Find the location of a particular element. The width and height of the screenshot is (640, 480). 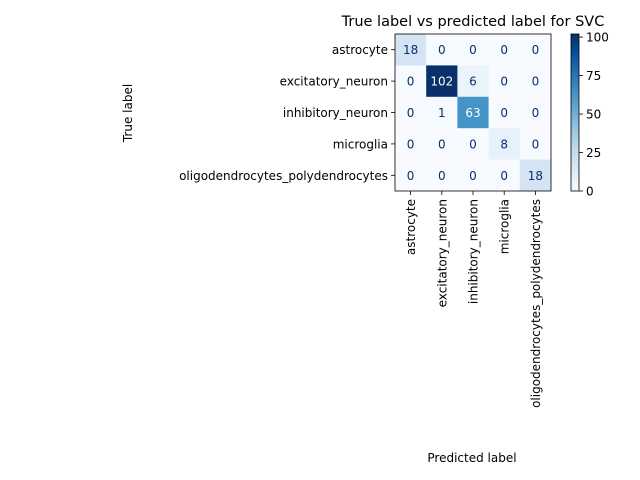

cell-value-label: 6 is located at coordinates (473, 82).